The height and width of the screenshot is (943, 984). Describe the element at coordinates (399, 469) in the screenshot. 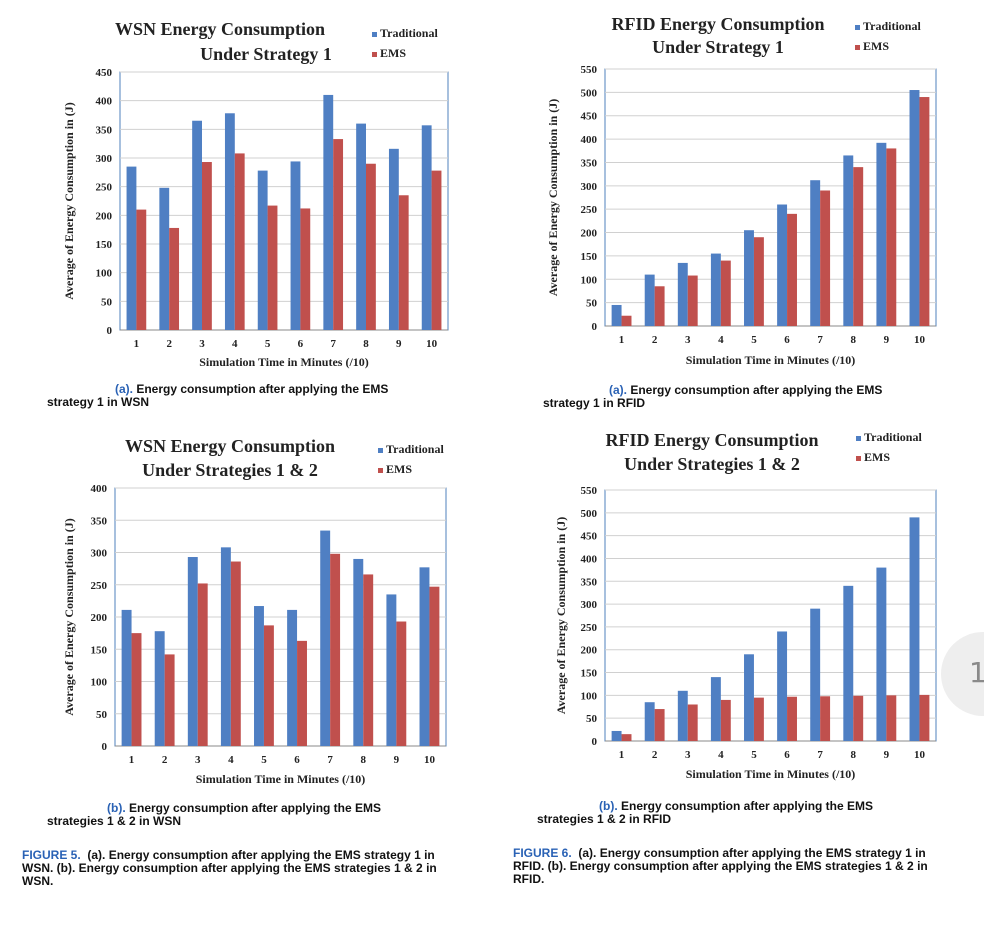

I see `legend-label: EMS` at that location.